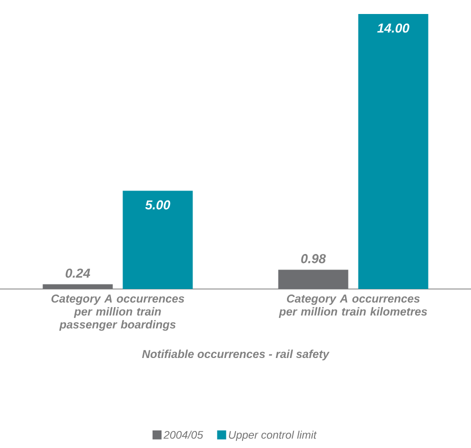 Image resolution: width=471 pixels, height=448 pixels. Describe the element at coordinates (272, 435) in the screenshot. I see `legend-label: Upper control limit` at that location.